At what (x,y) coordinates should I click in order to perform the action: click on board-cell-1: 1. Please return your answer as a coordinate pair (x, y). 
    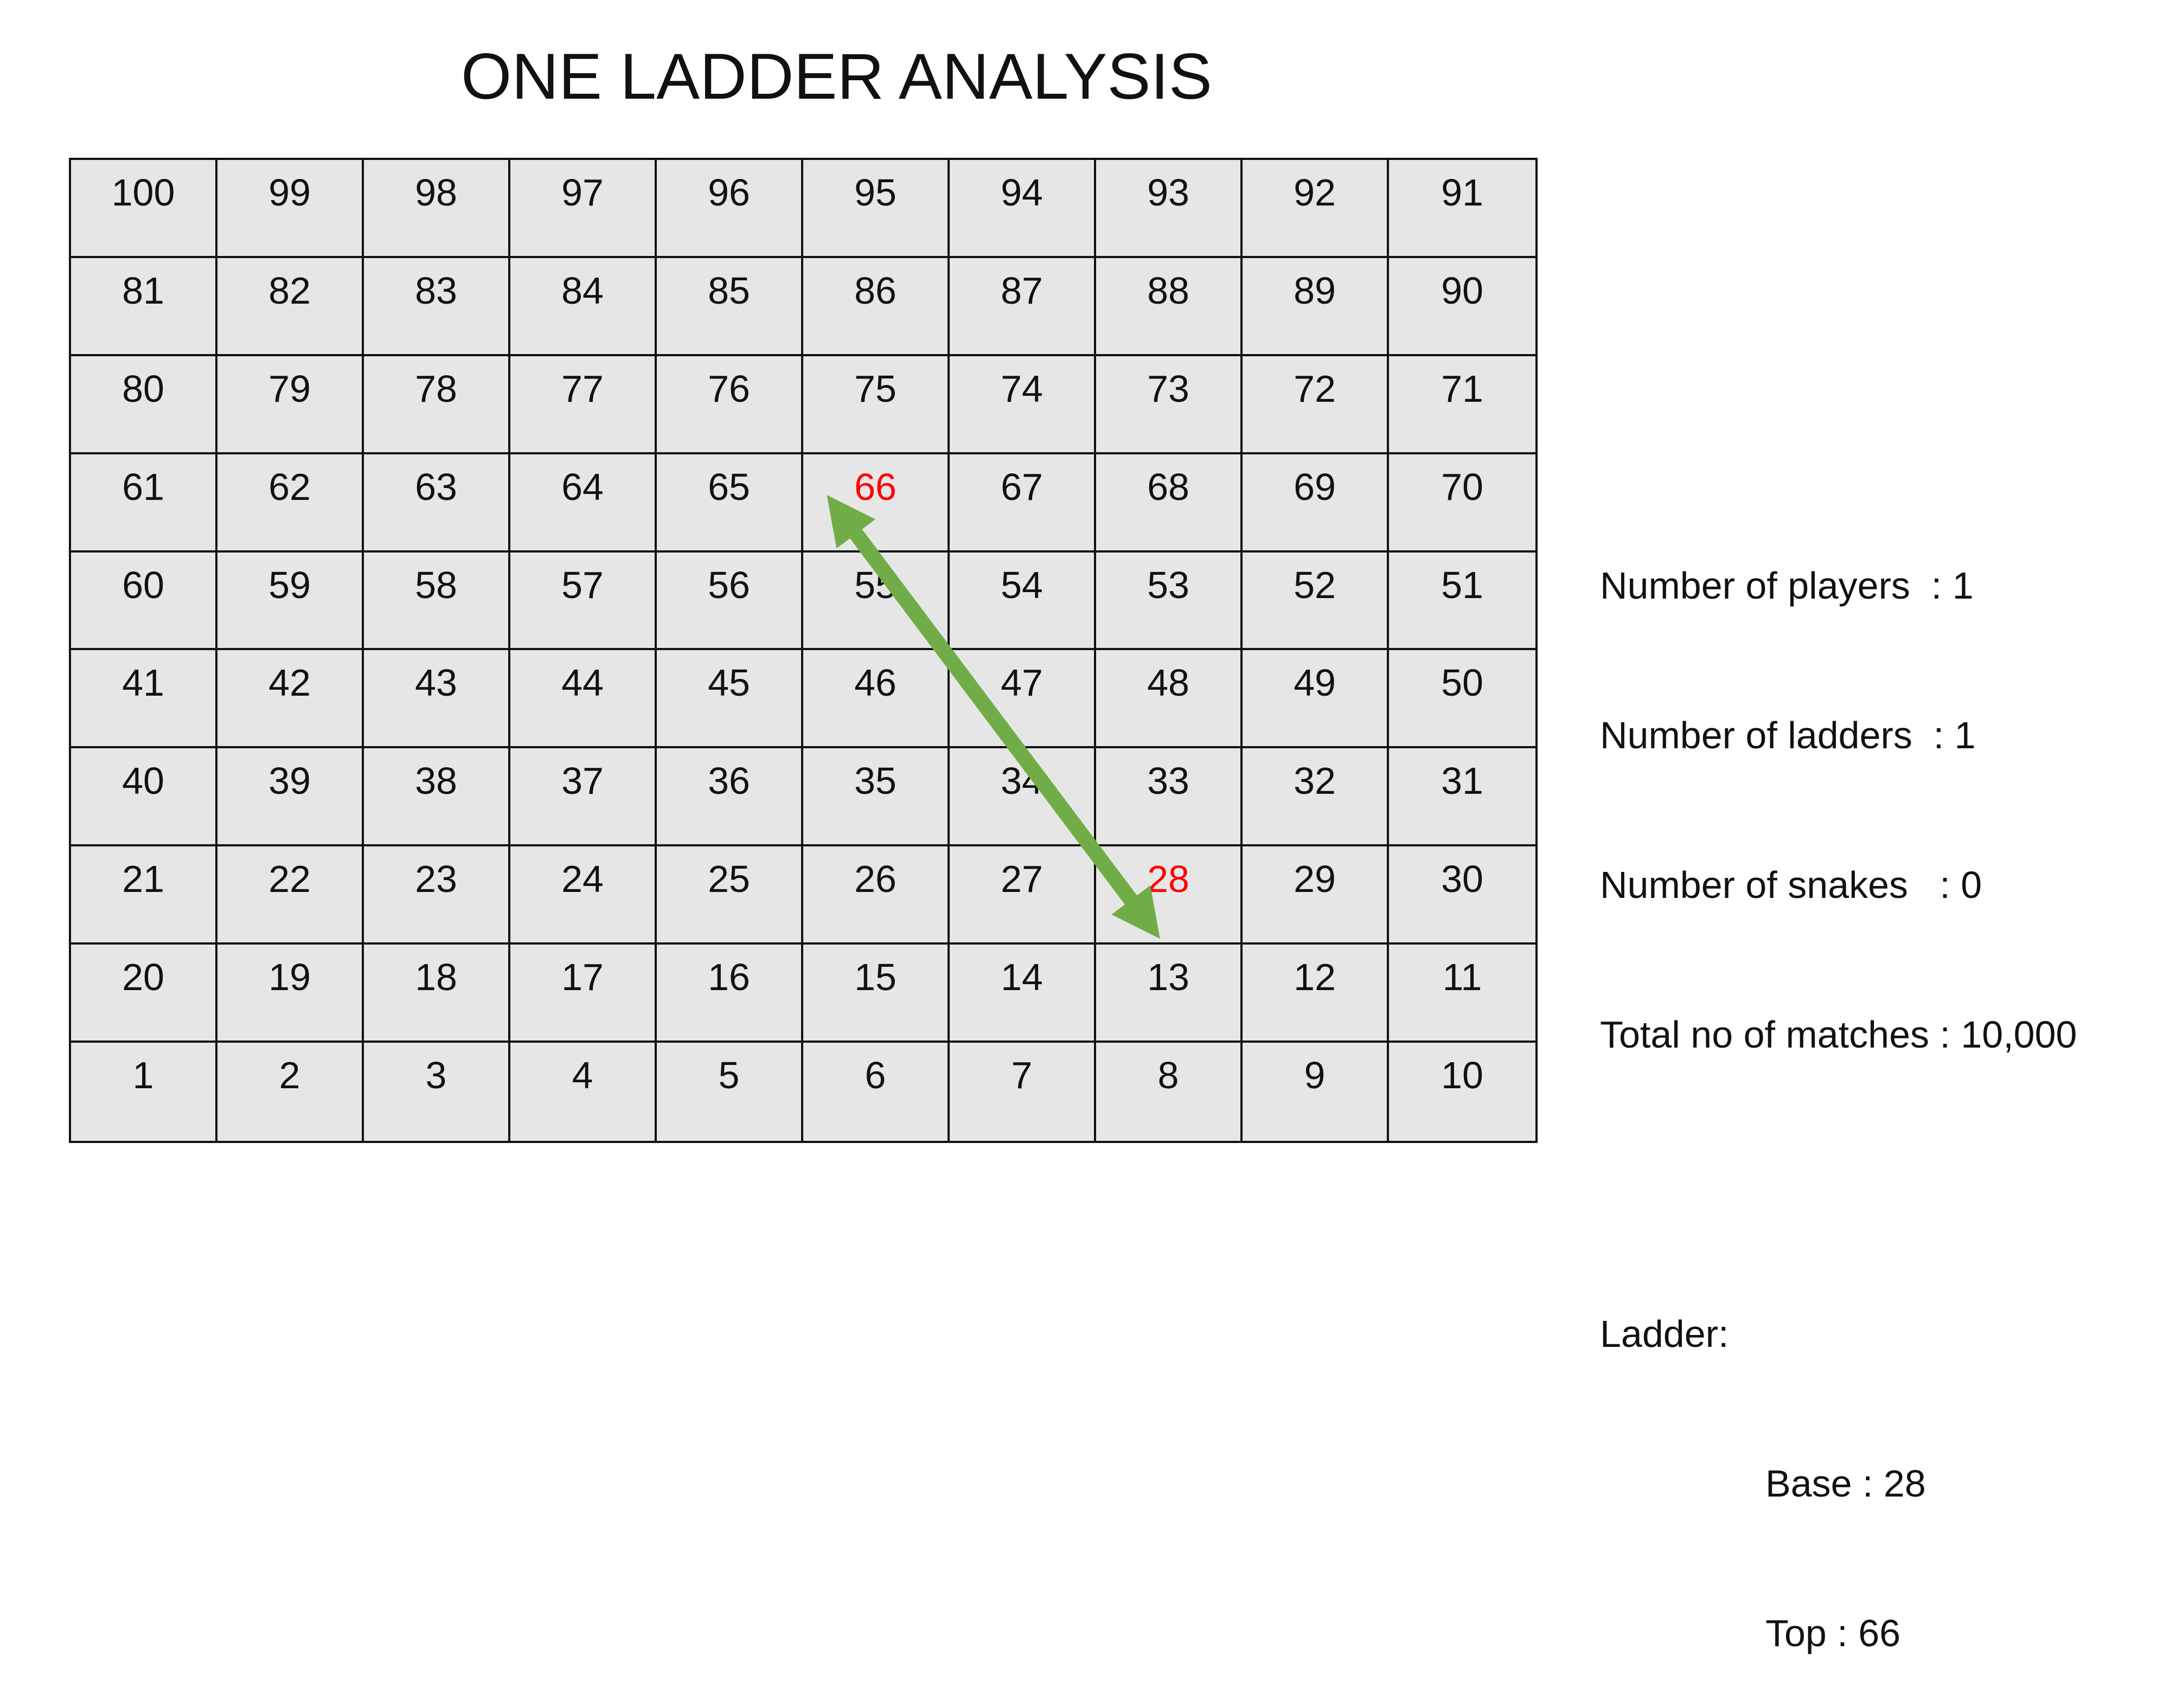
    Looking at the image, I should click on (144, 1092).